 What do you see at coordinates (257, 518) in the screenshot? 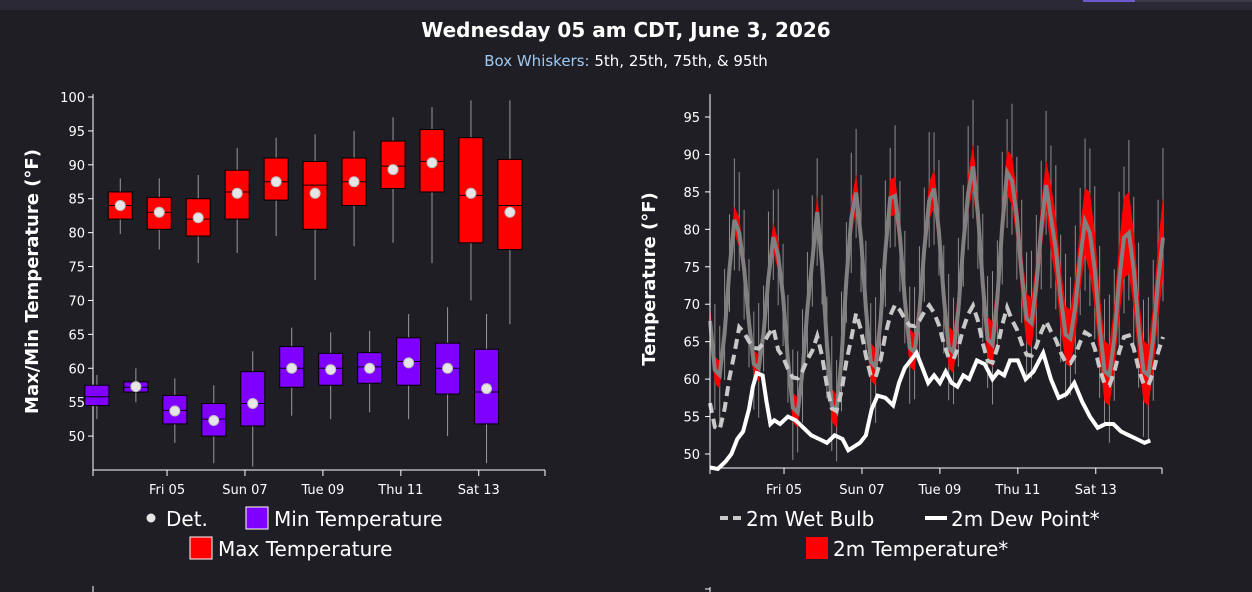
I see `legend-min-swatch` at bounding box center [257, 518].